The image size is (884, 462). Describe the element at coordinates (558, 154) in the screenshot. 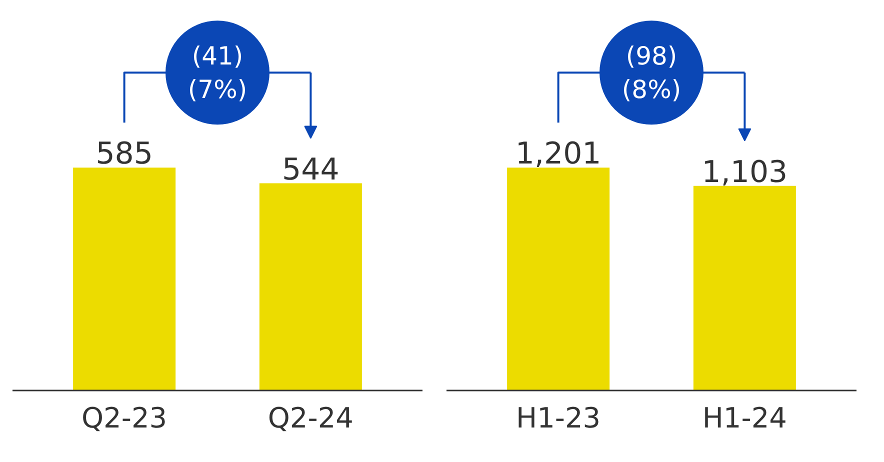

I see `data-label: 1,201` at that location.